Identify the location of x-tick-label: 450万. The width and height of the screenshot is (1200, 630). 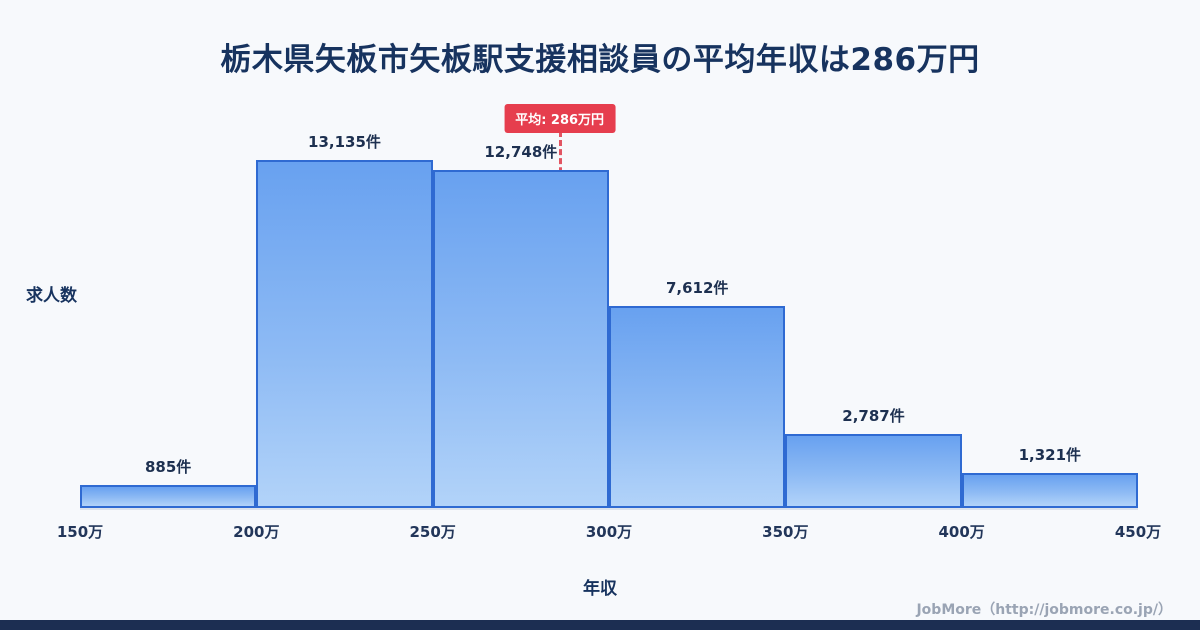
(1138, 532).